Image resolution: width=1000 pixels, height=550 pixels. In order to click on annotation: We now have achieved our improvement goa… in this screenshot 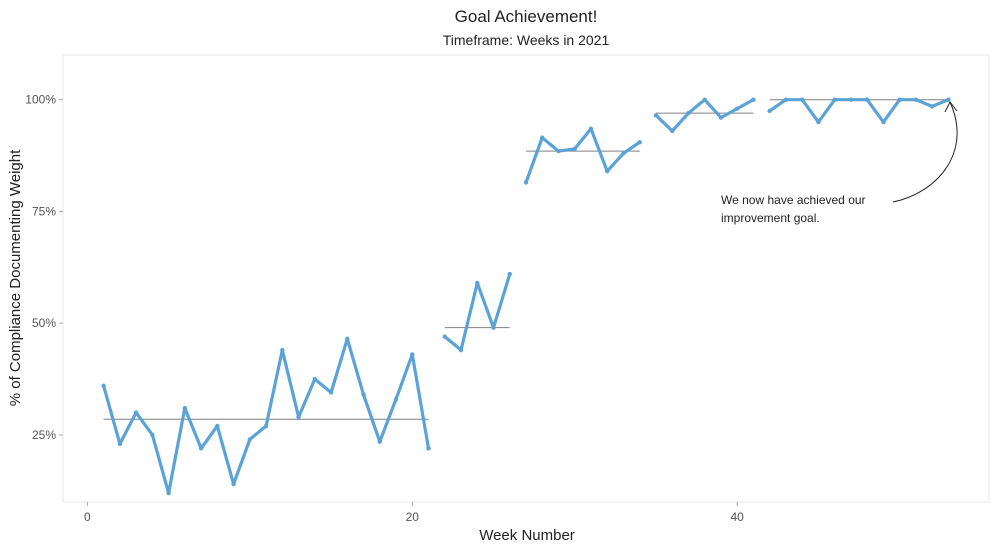, I will do `click(839, 163)`.